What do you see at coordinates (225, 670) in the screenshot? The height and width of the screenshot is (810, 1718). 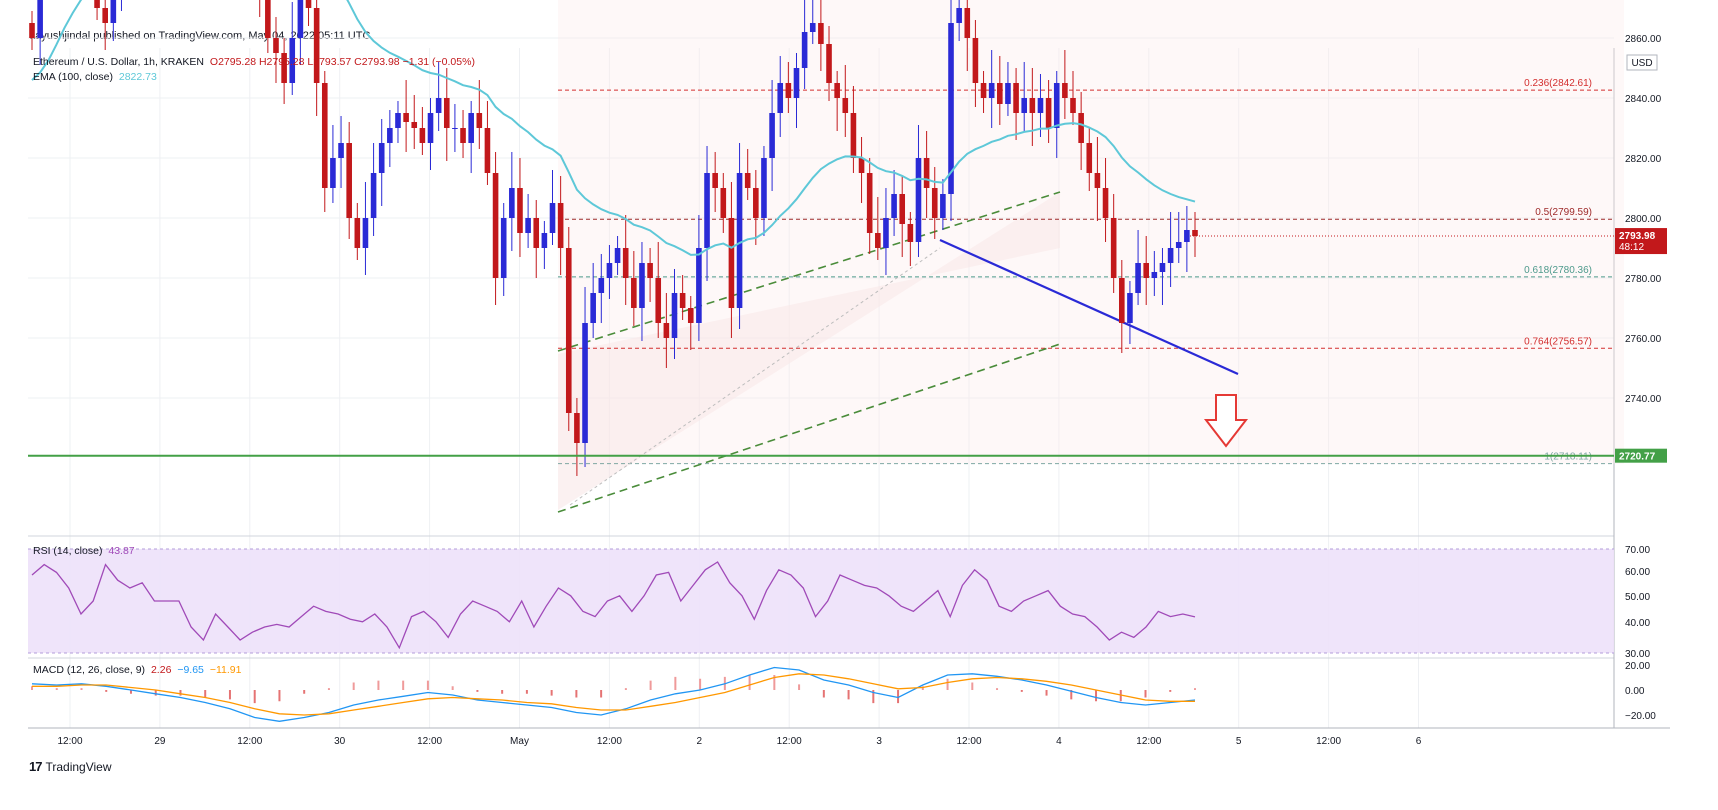 I see `macd-value-3: −11.91` at bounding box center [225, 670].